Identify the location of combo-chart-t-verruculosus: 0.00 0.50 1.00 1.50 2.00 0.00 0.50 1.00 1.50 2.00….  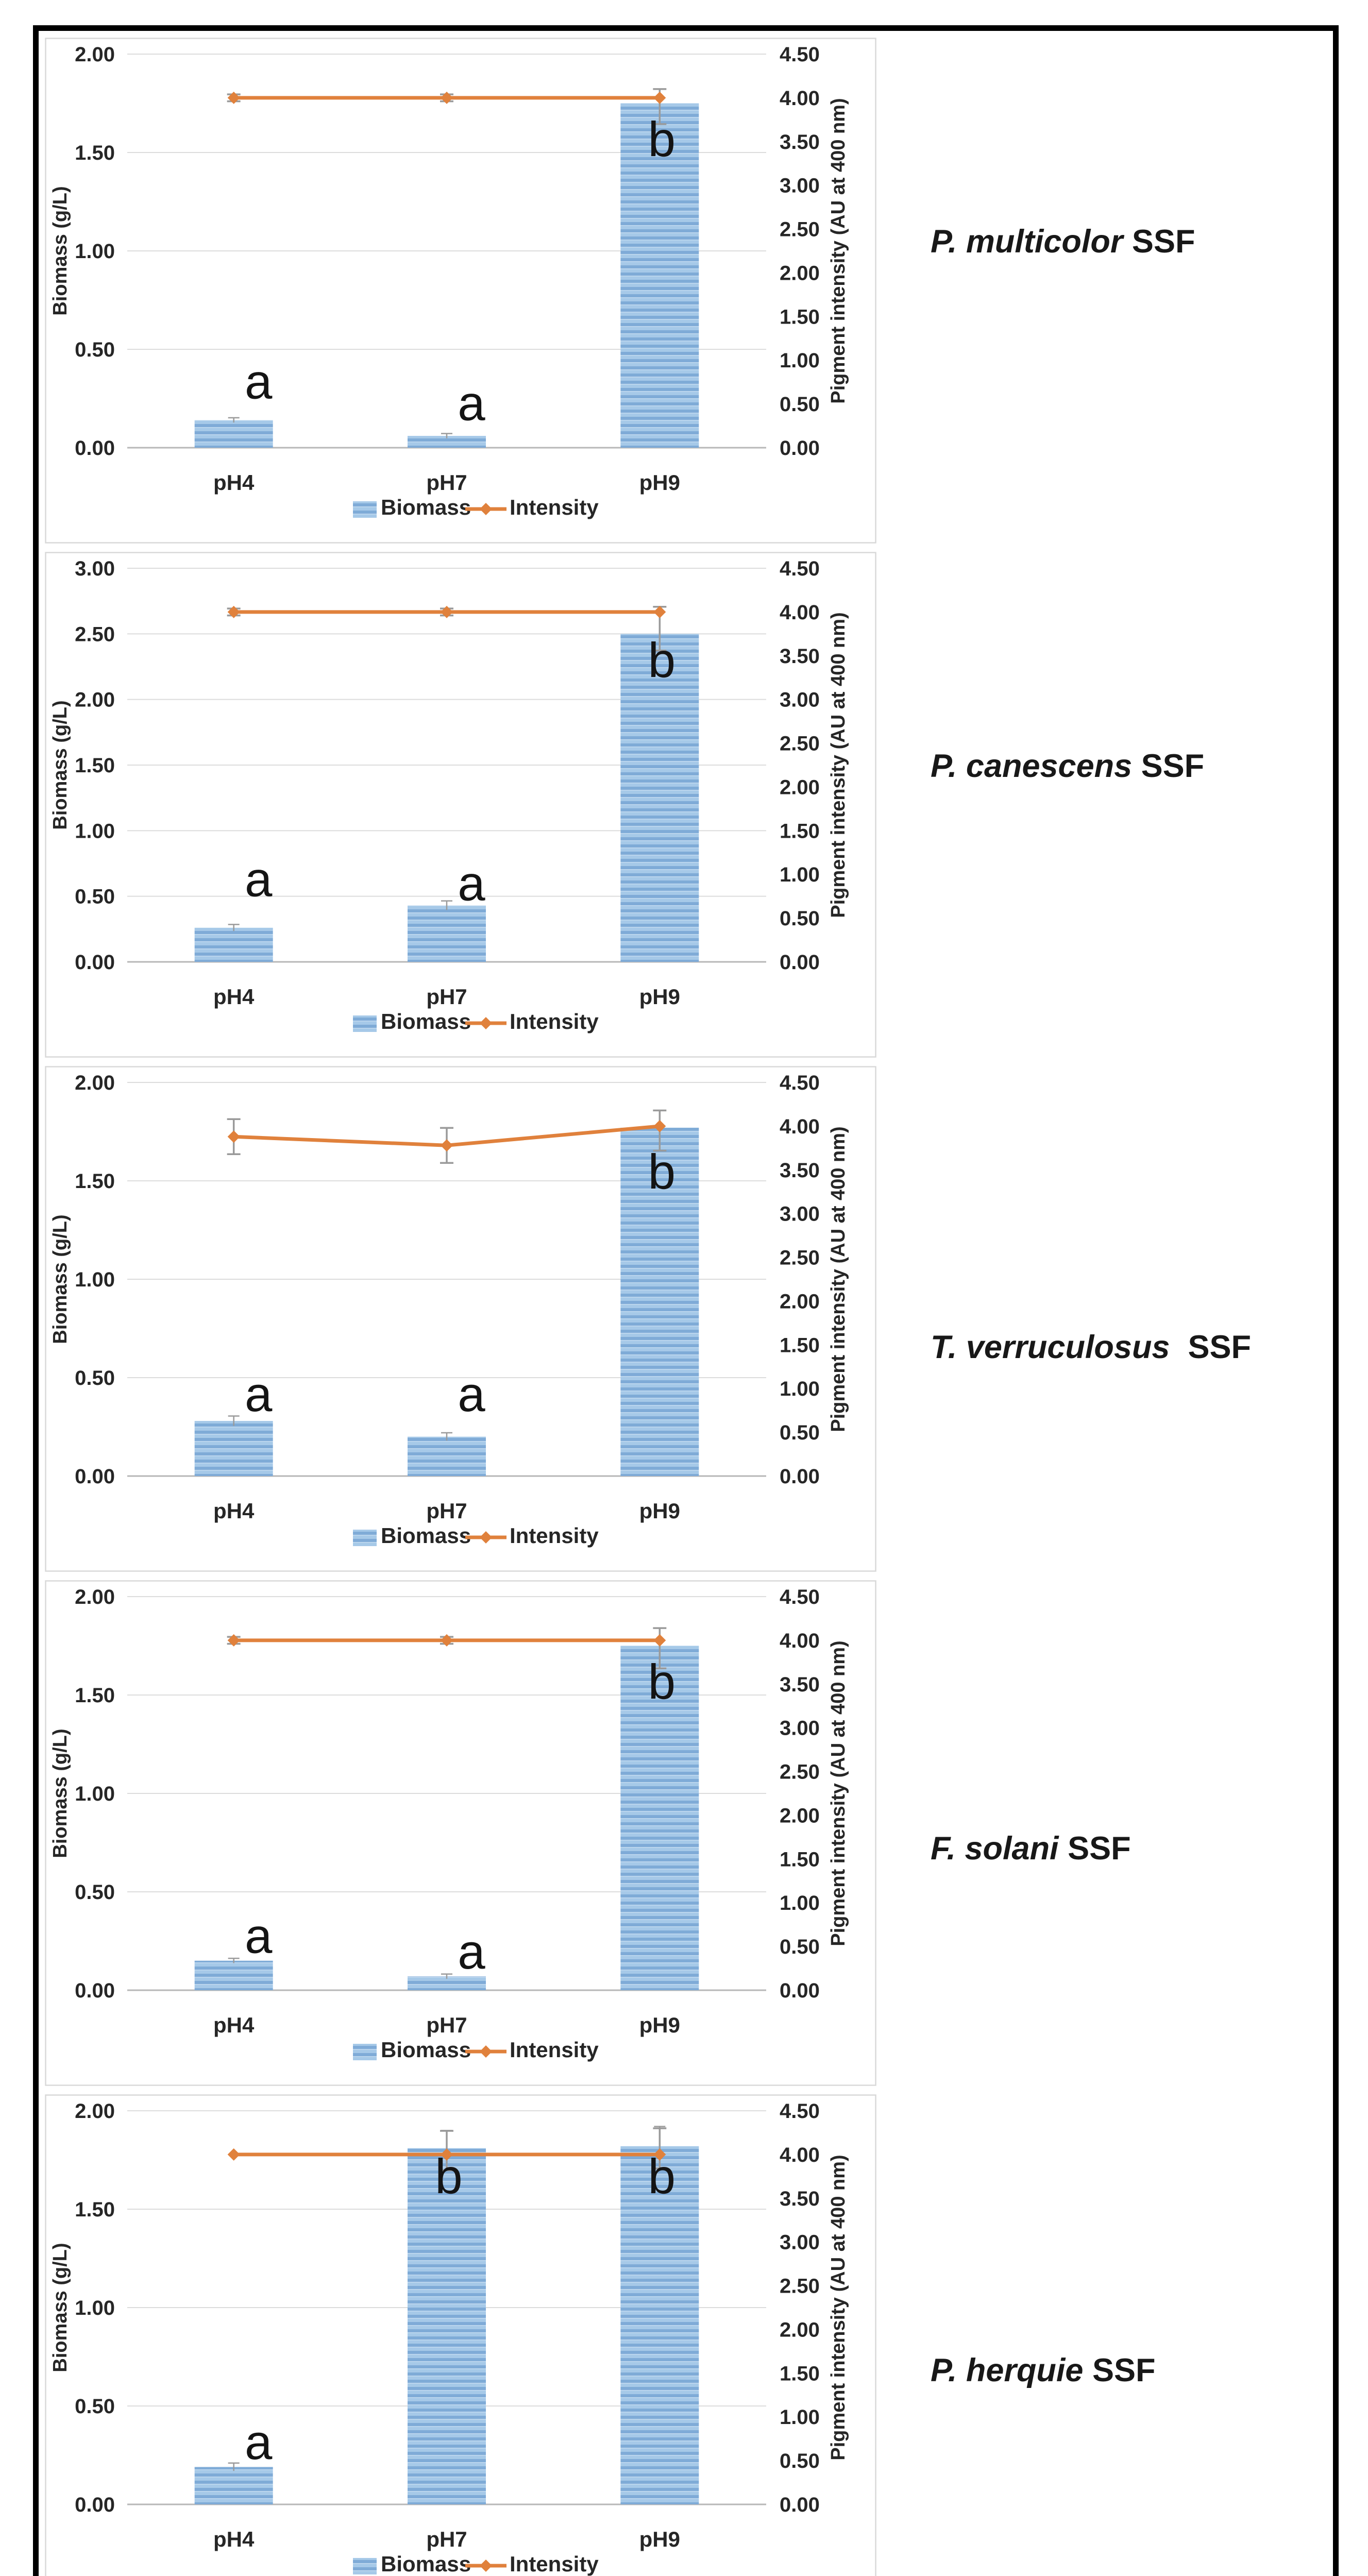
(460, 1319).